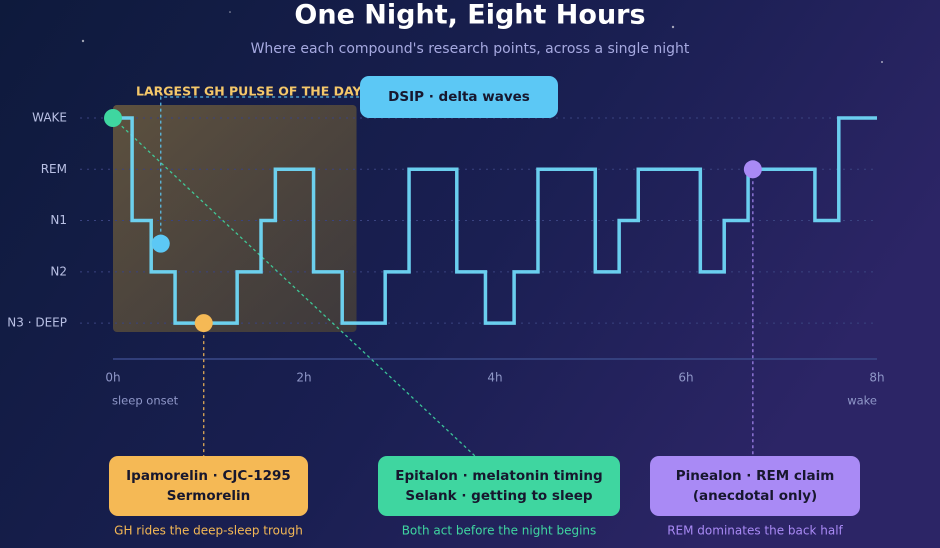 The width and height of the screenshot is (940, 548). I want to click on callout-text: Pinealon · REM claim, so click(755, 476).